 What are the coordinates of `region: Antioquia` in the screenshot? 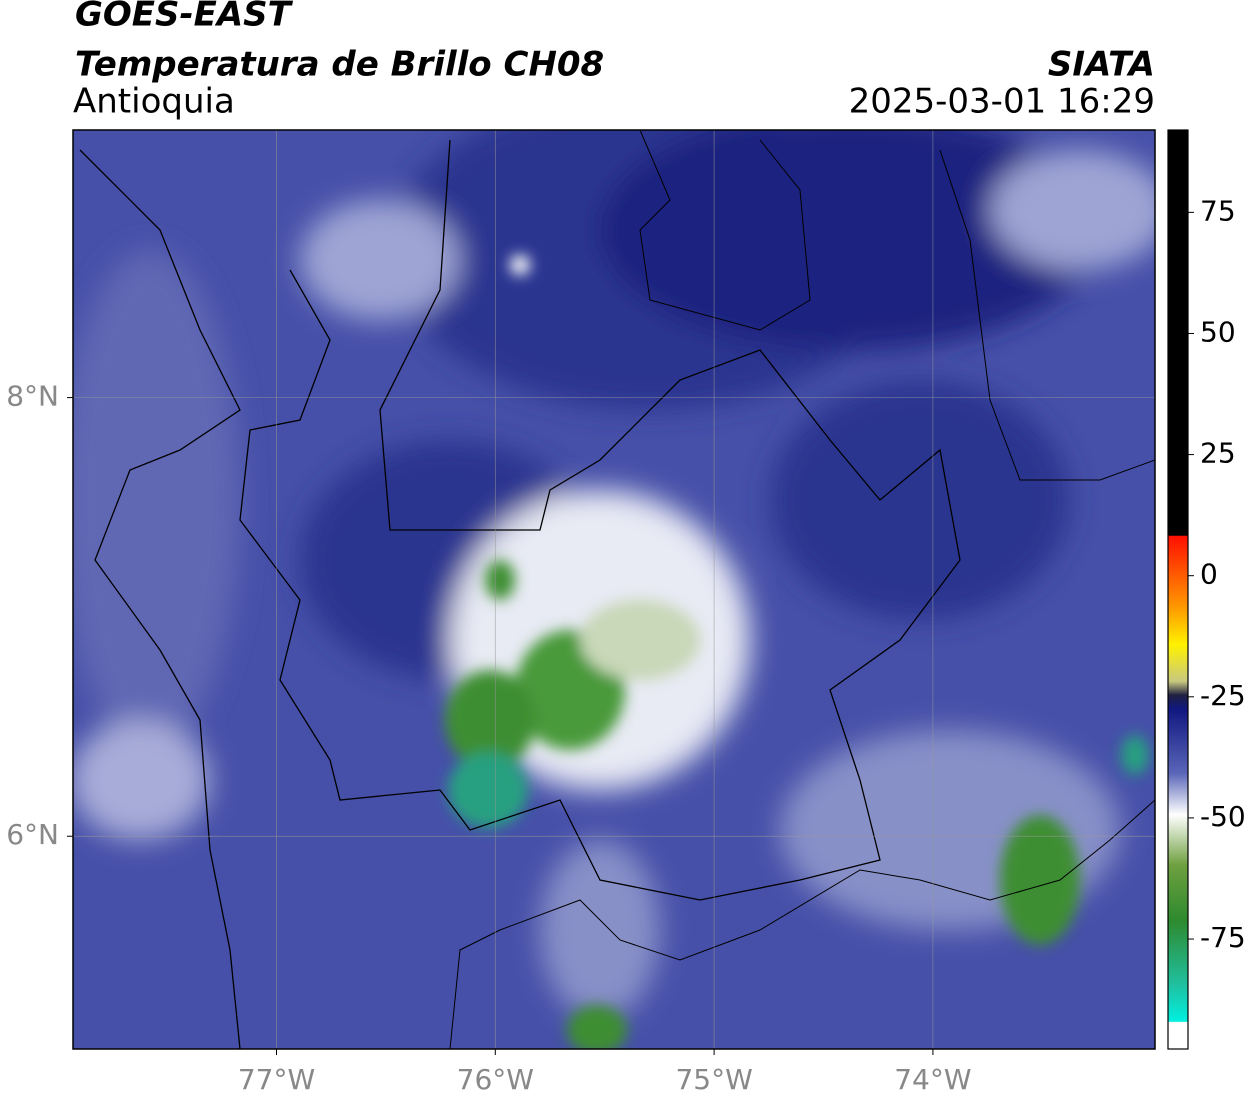 It's located at (154, 102).